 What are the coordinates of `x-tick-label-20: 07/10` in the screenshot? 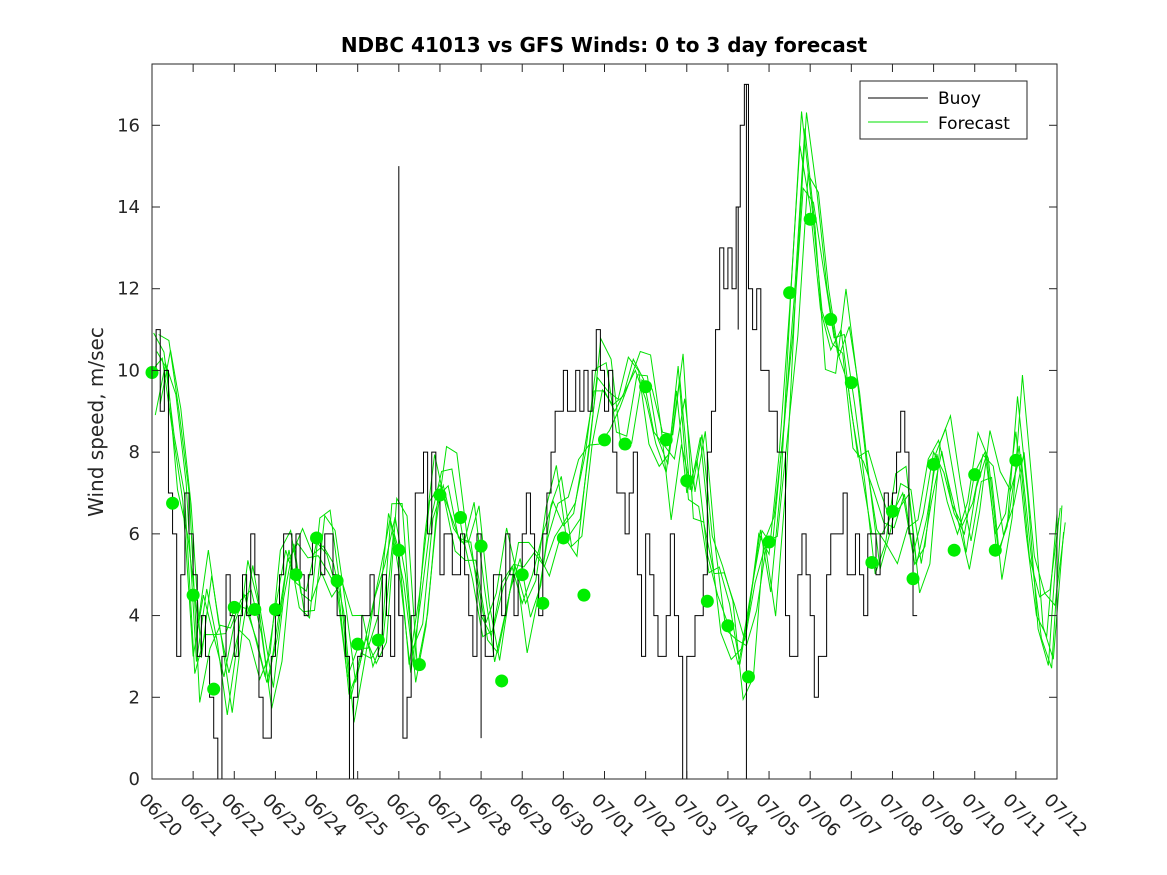 It's located at (983, 816).